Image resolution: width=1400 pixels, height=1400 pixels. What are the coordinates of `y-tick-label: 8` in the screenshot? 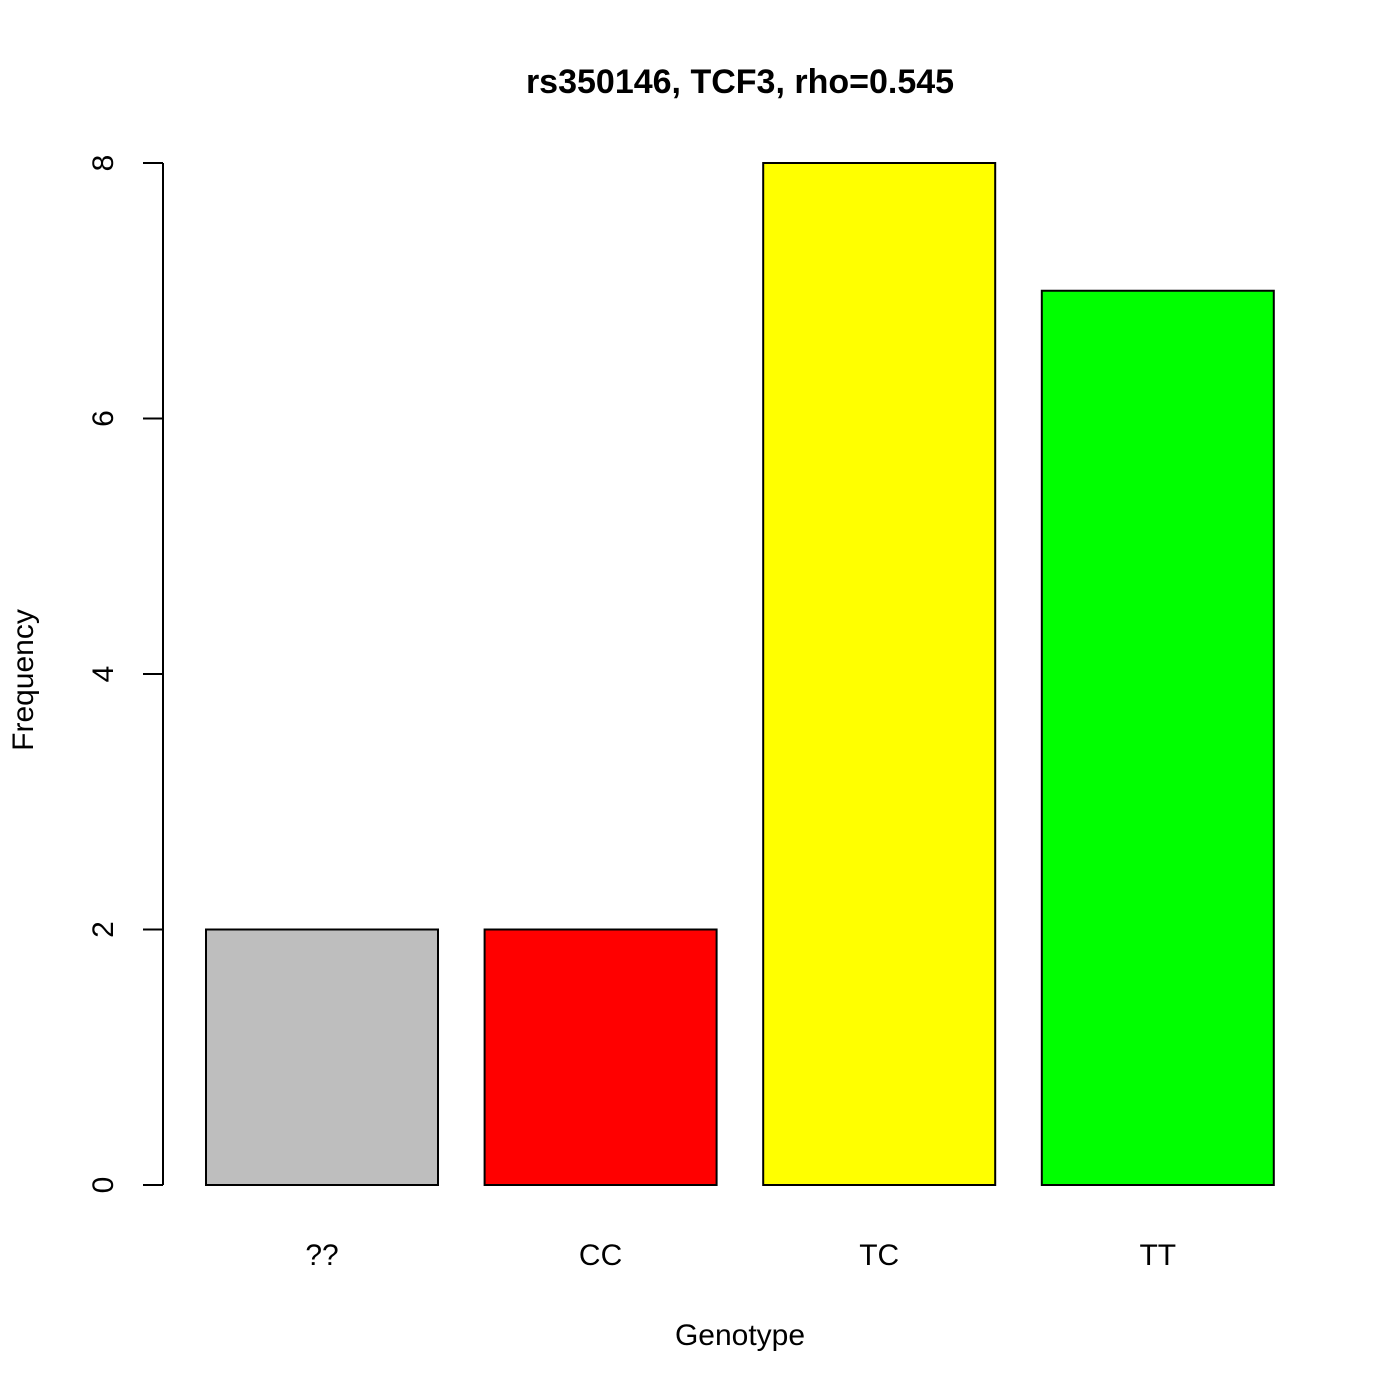 It's located at (103, 163).